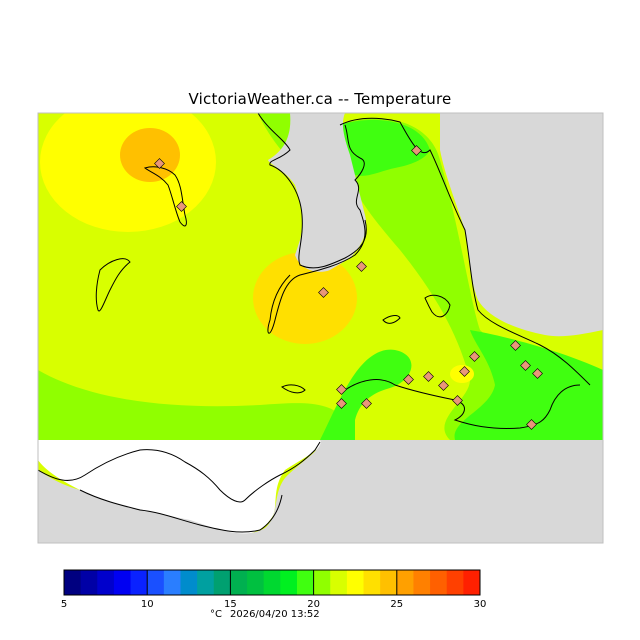 The height and width of the screenshot is (640, 640). Describe the element at coordinates (179, 472) in the screenshot. I see `coast-outside-south` at that location.